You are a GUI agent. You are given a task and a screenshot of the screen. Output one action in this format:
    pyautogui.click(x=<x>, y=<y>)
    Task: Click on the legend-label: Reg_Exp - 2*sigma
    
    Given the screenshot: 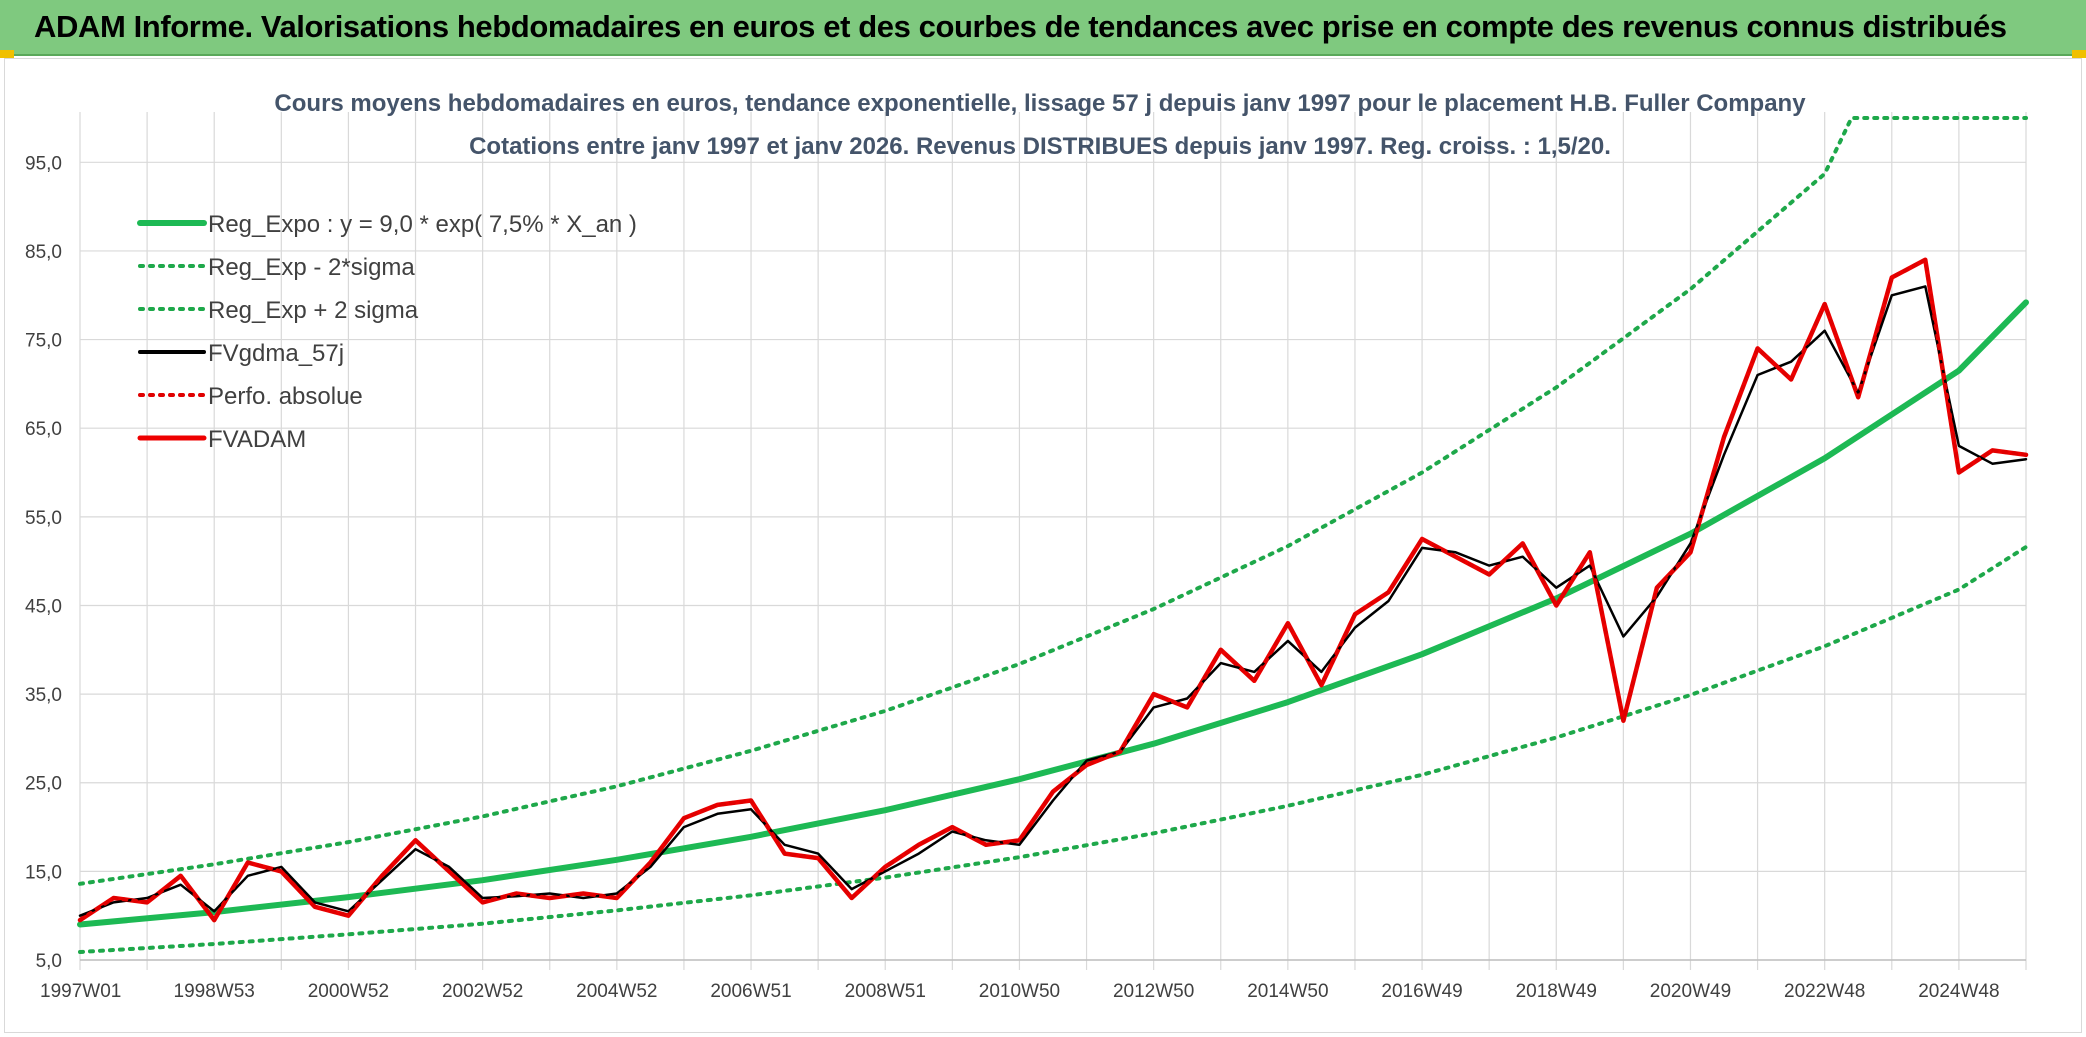 What is the action you would take?
    pyautogui.click(x=311, y=267)
    